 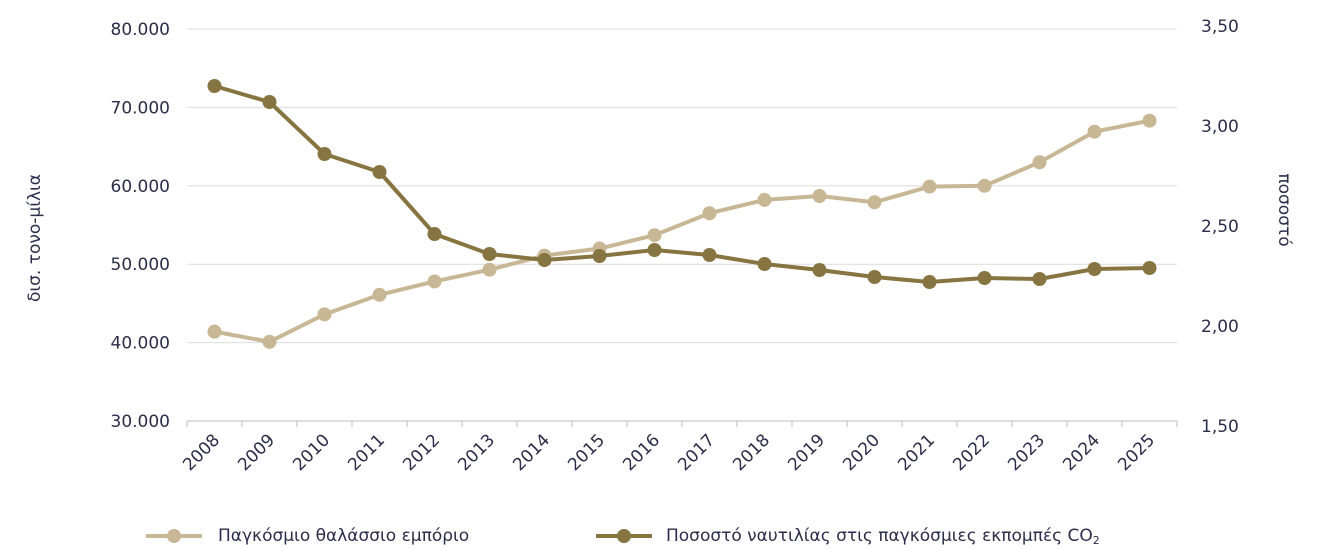 I want to click on left-tick-label: 30.000, so click(x=140, y=422).